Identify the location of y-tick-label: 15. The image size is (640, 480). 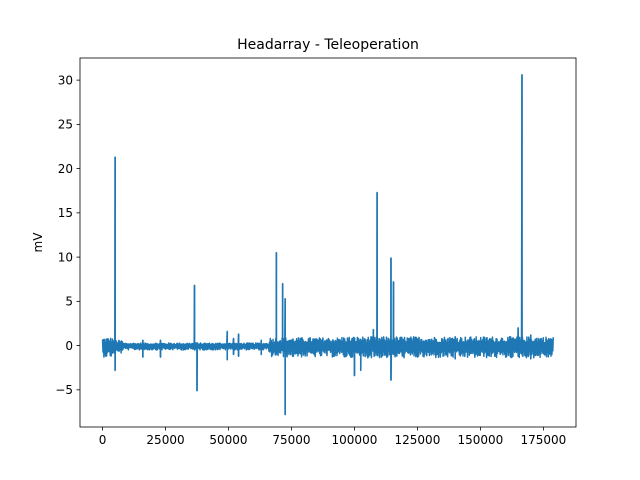
(65, 213).